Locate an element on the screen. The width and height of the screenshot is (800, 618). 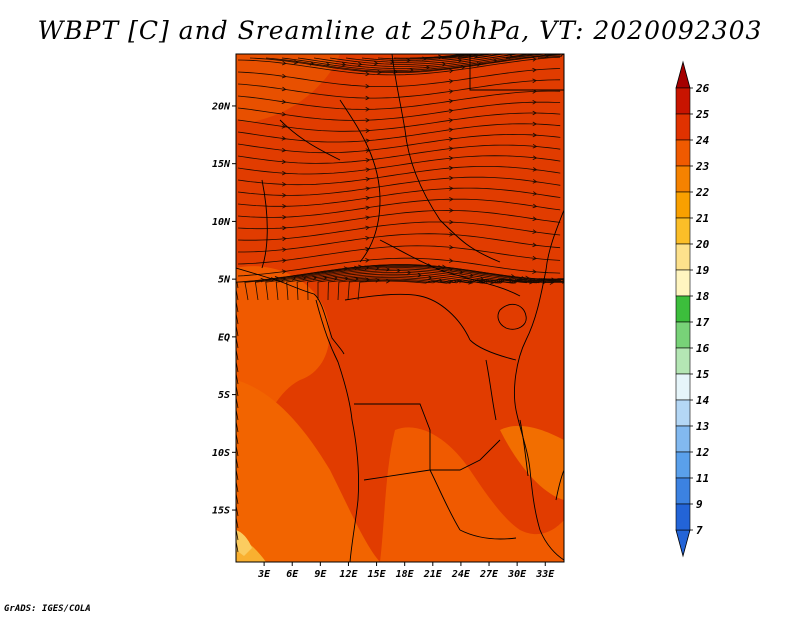
field-cooler-corner is located at coordinates (244, 543).